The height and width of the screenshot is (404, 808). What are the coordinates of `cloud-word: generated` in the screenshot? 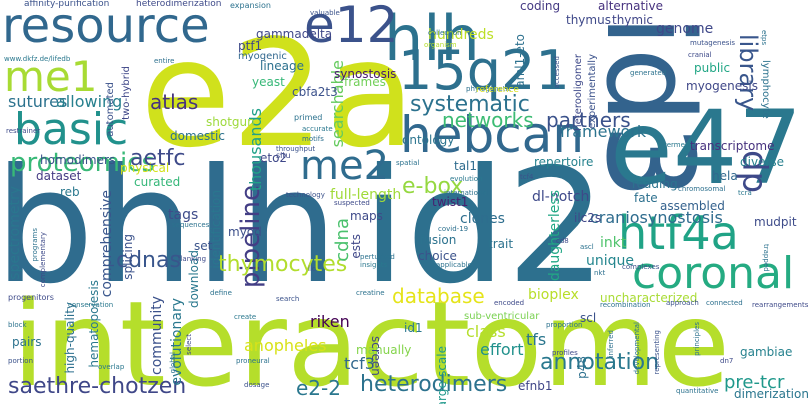 It's located at (648, 73).